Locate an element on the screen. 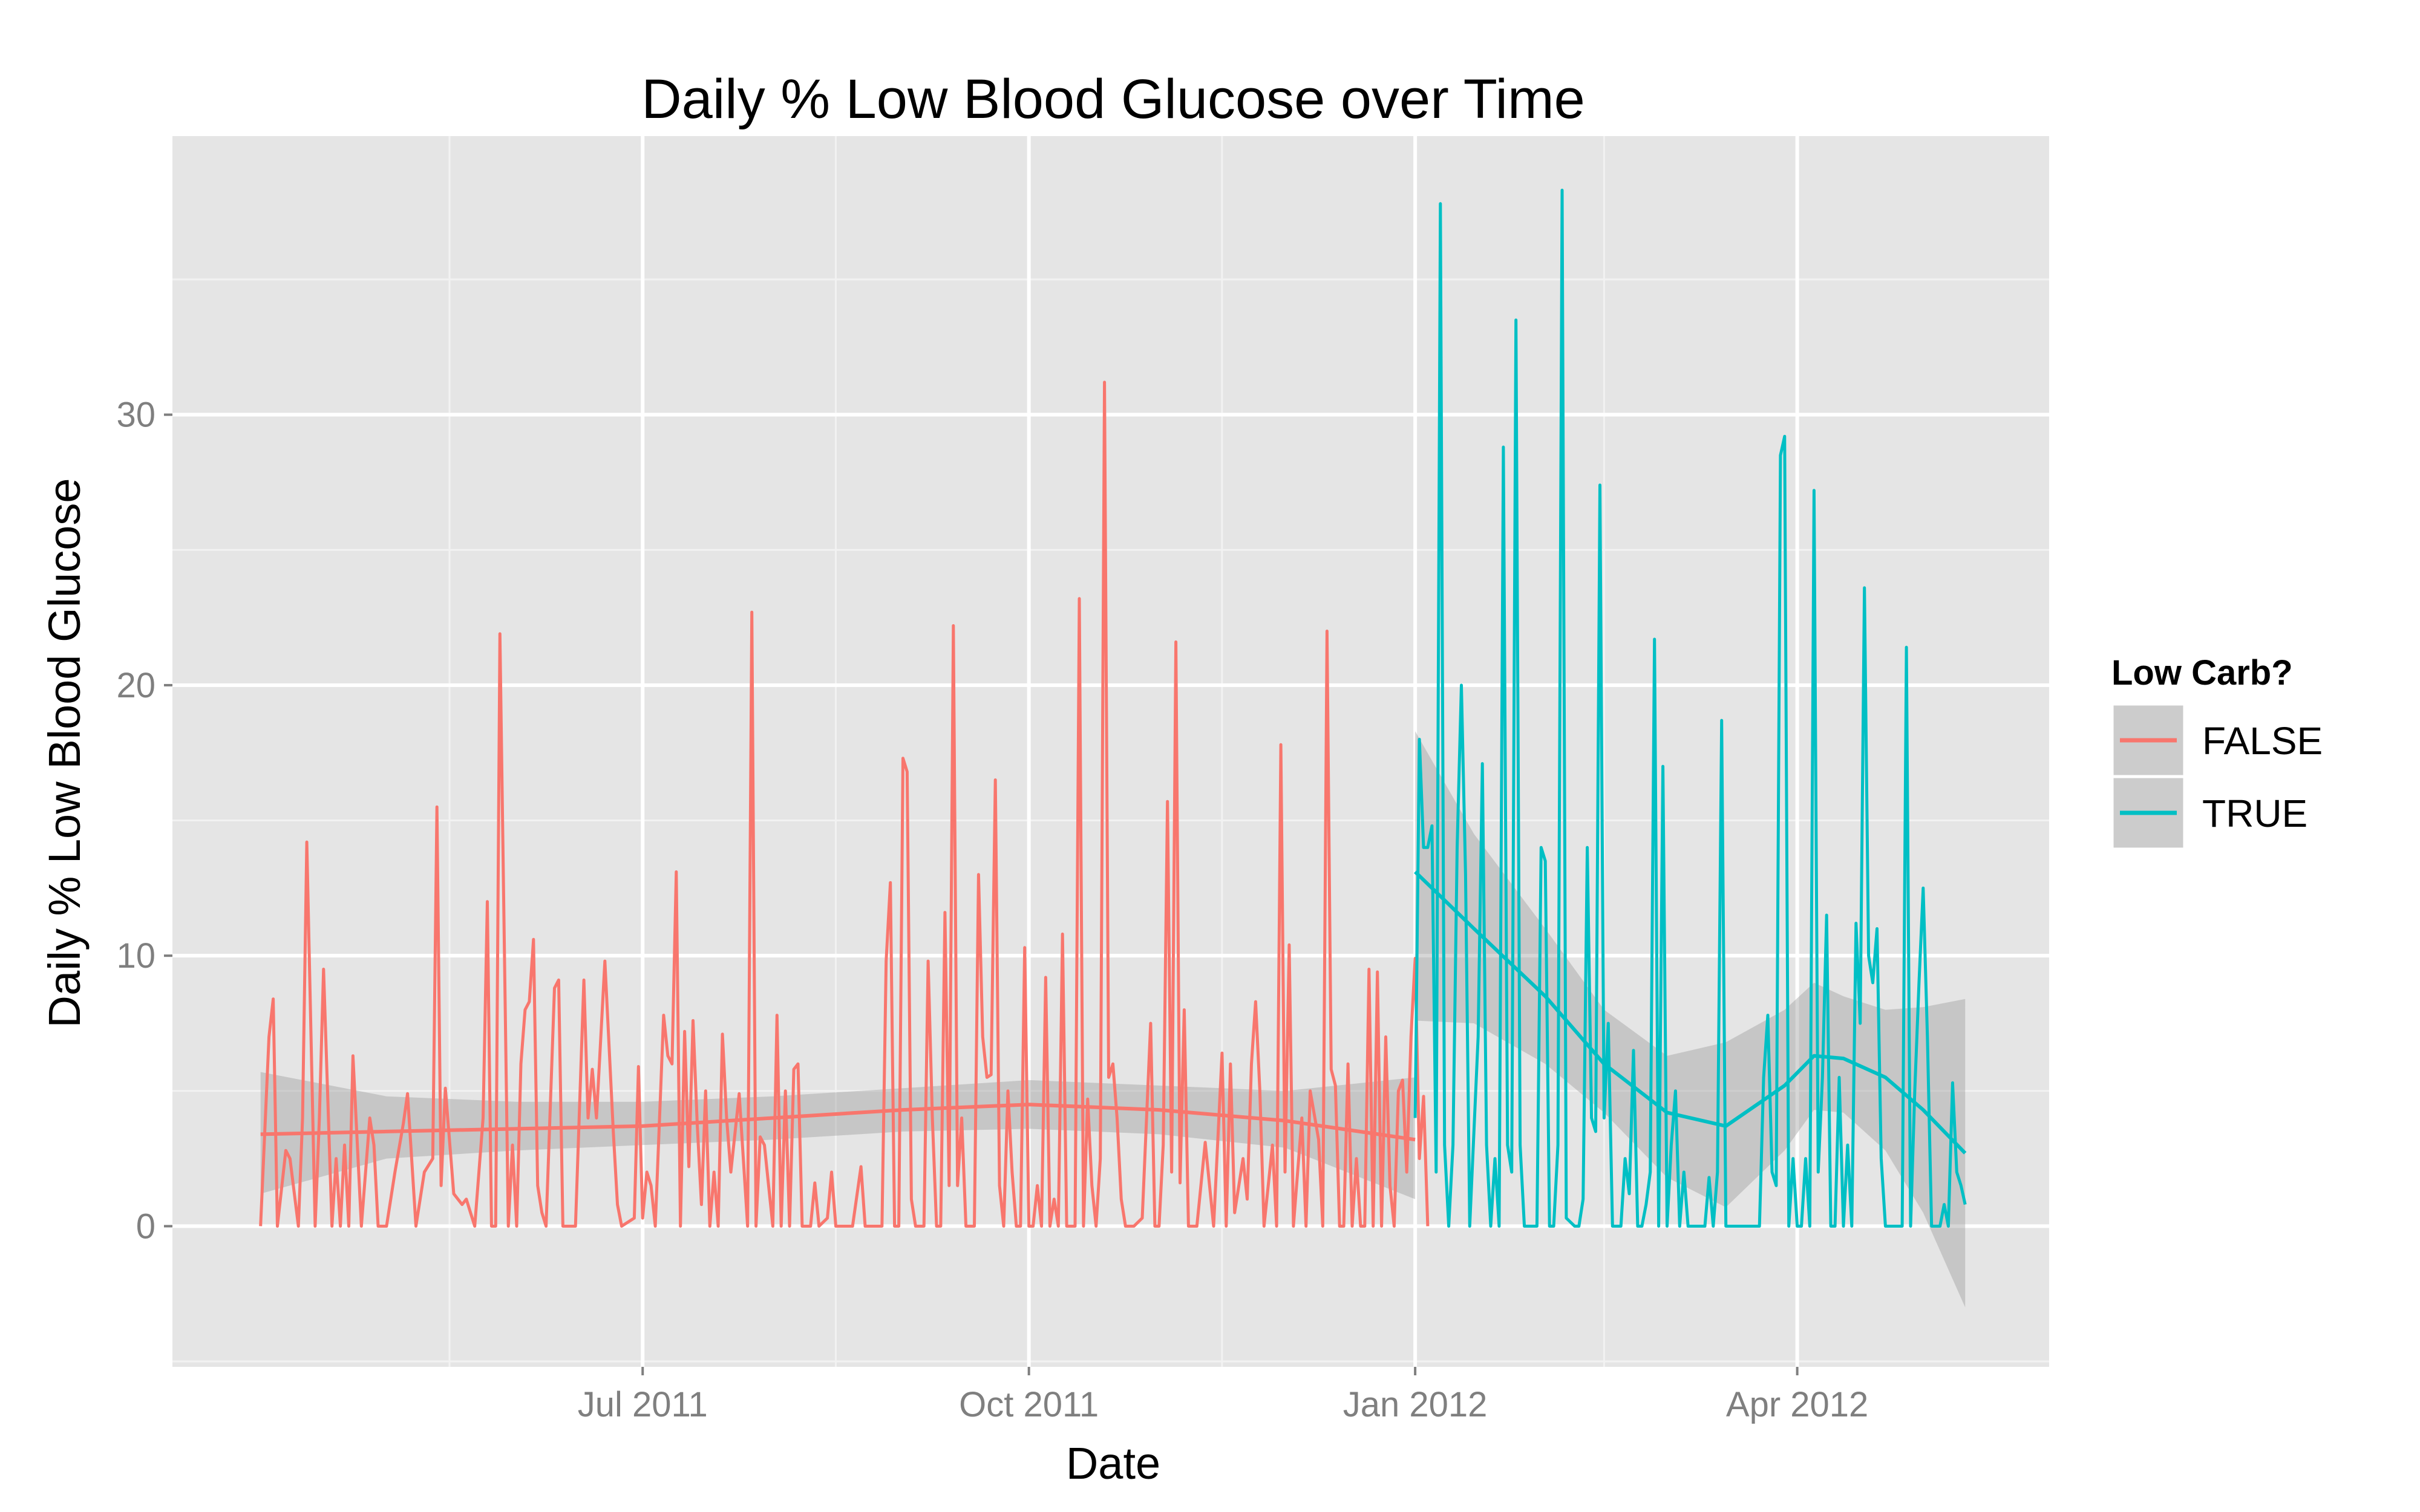  x-tick-label: Apr 2012 is located at coordinates (1797, 1404).